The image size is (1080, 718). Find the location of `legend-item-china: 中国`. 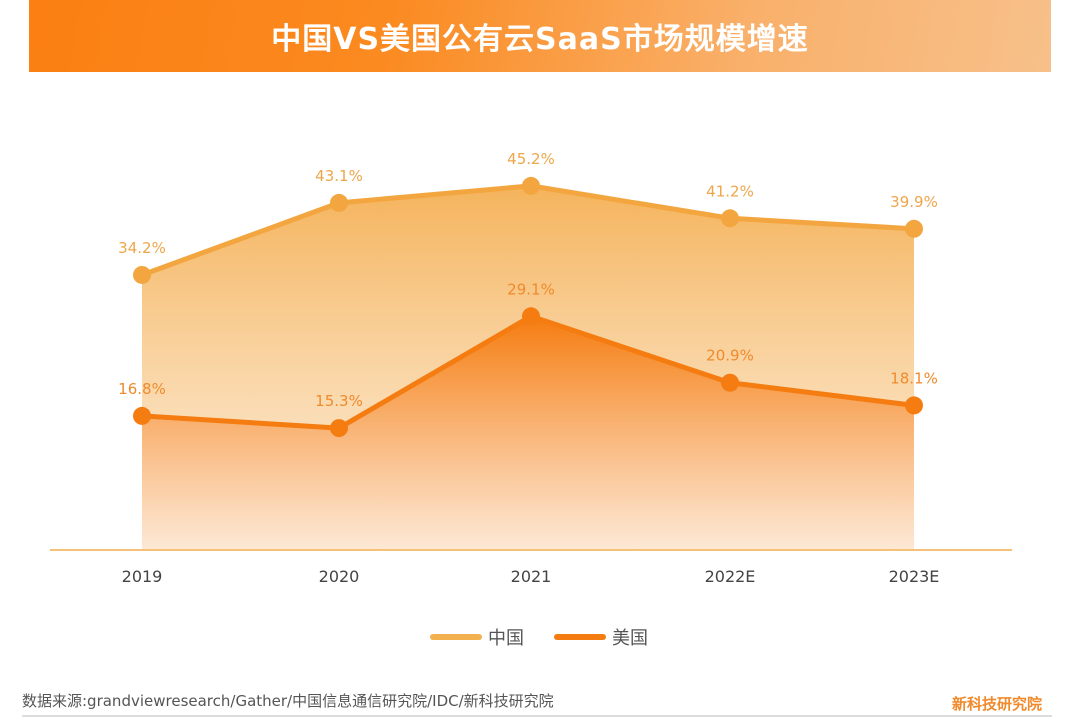

legend-item-china: 中国 is located at coordinates (477, 637).